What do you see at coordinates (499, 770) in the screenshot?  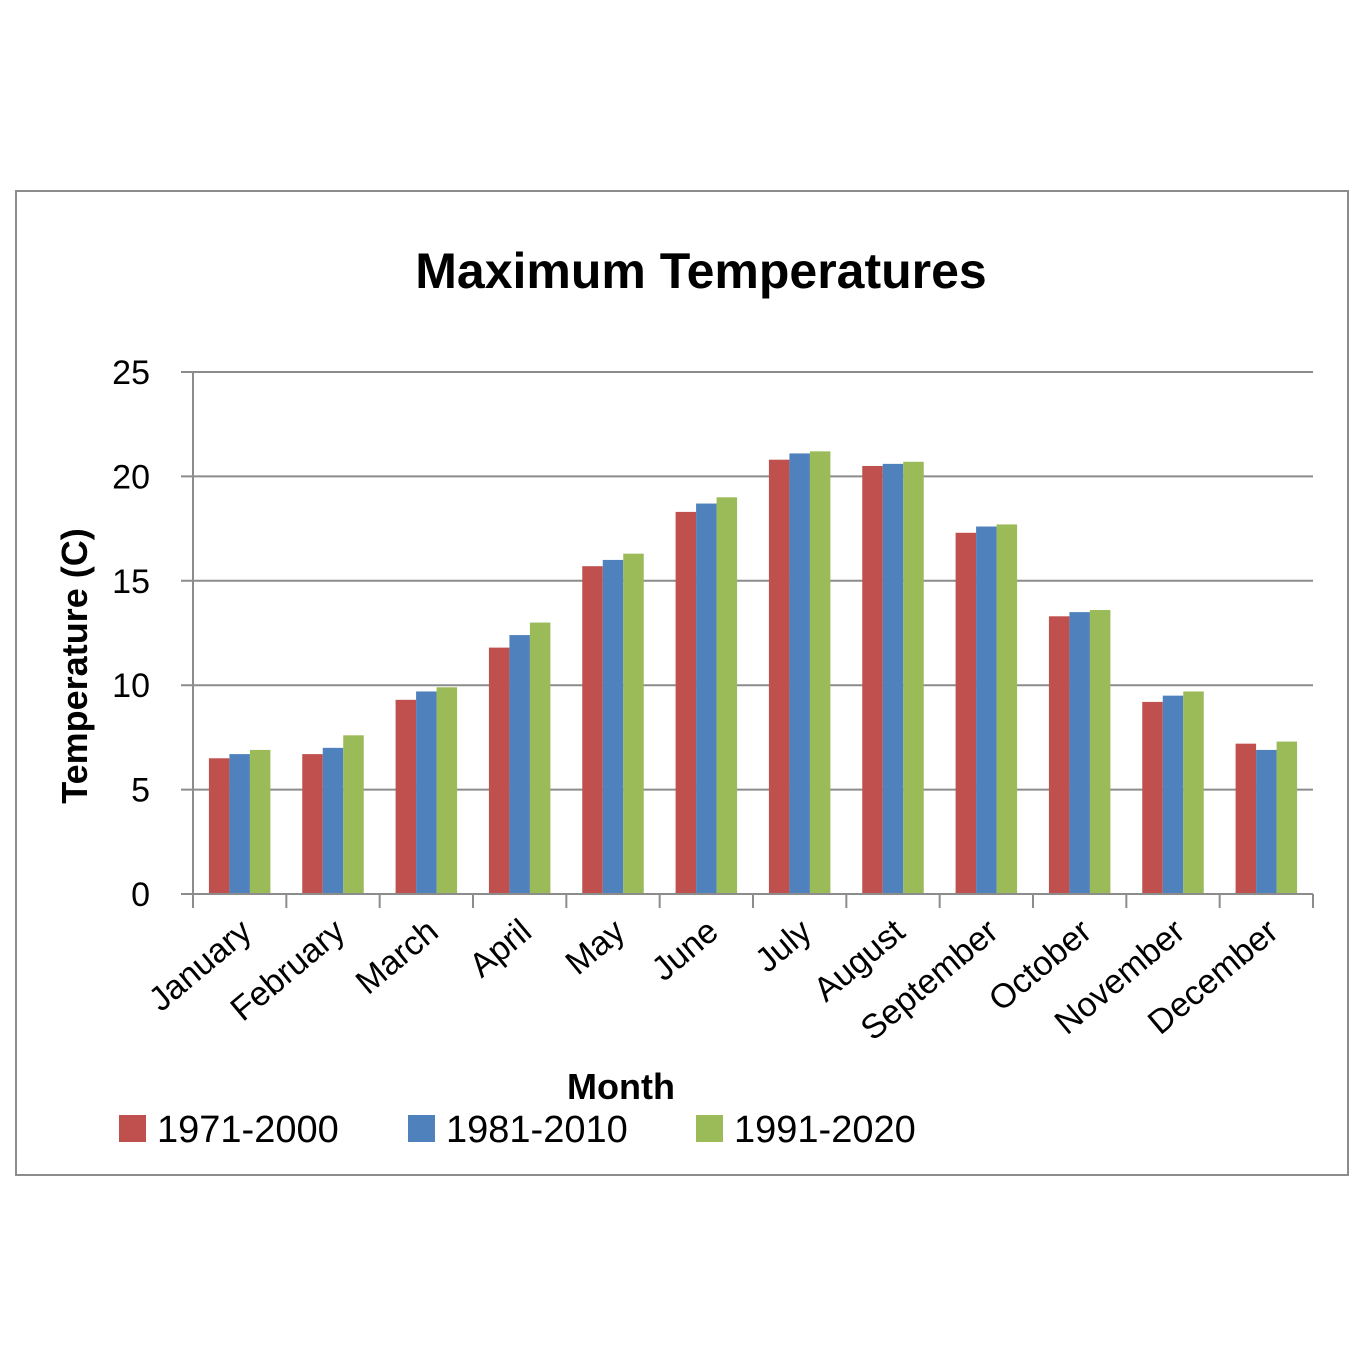 I see `bar-april-1971-2000` at bounding box center [499, 770].